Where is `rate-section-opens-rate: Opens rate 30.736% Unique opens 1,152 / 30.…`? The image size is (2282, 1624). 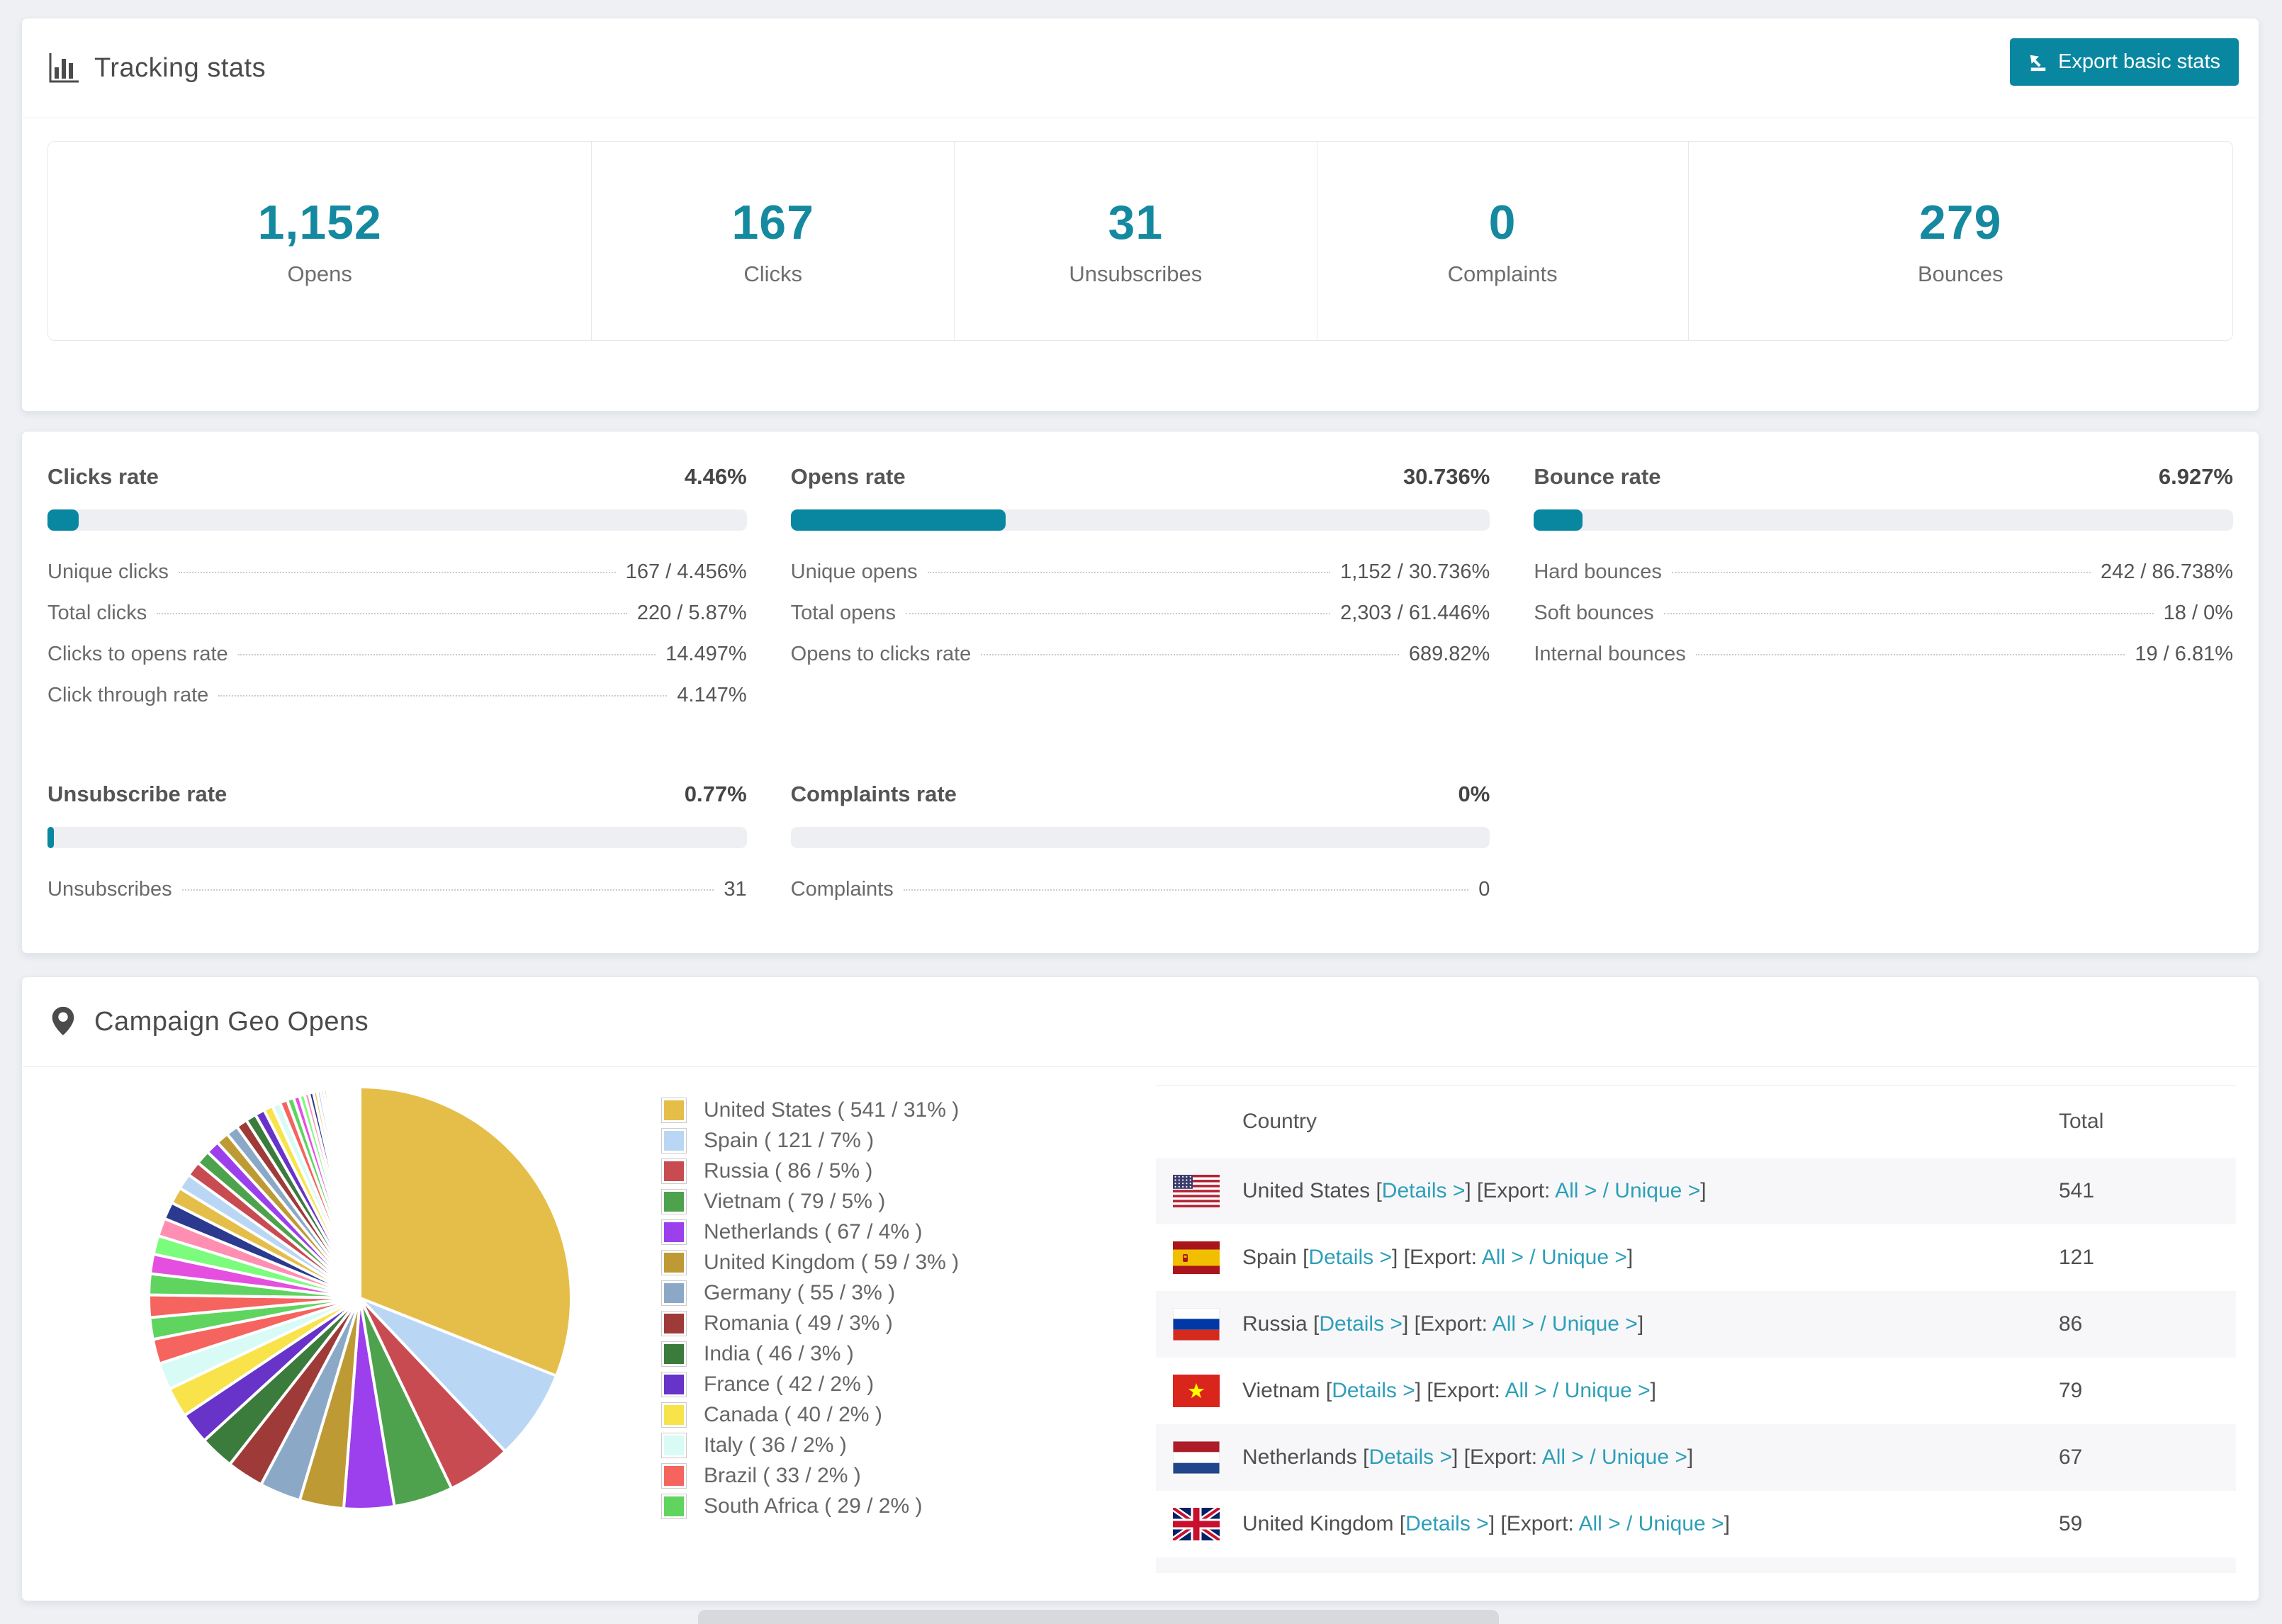 rate-section-opens-rate: Opens rate 30.736% Unique opens 1,152 / 30.… is located at coordinates (1140, 594).